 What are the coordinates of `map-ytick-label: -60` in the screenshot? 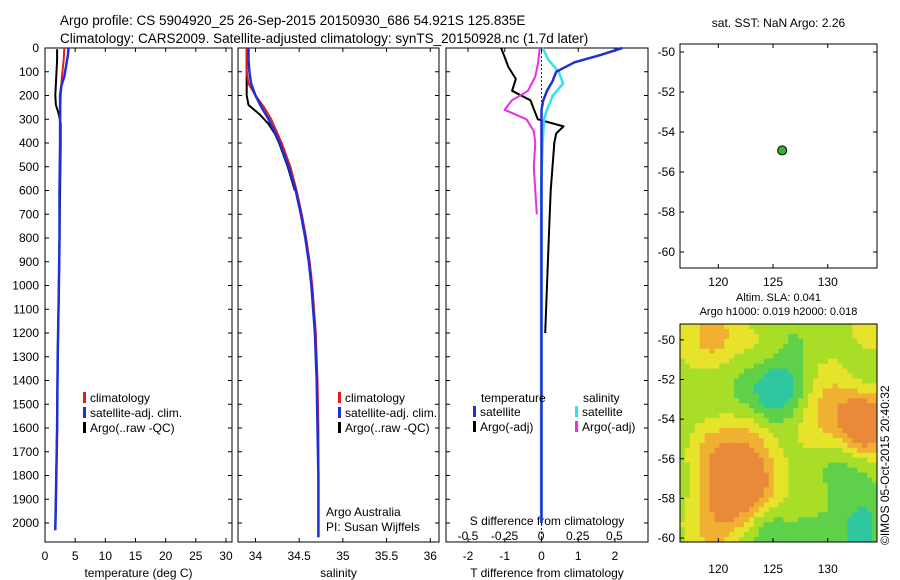 It's located at (667, 252).